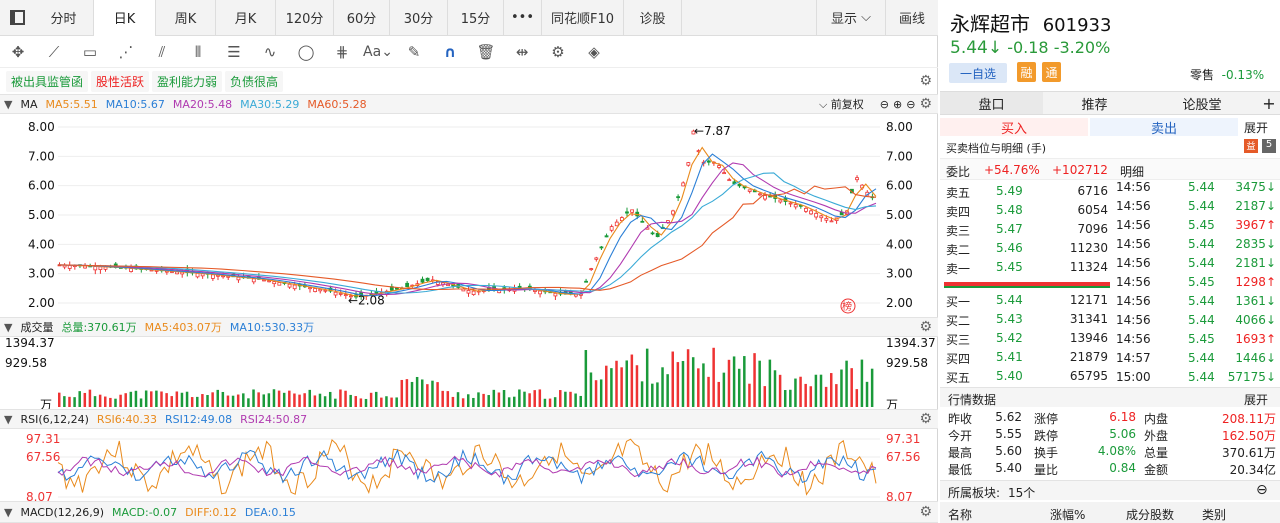 The image size is (1280, 523). Describe the element at coordinates (1027, 339) in the screenshot. I see `bid-row: 买三 5.42 13946` at that location.